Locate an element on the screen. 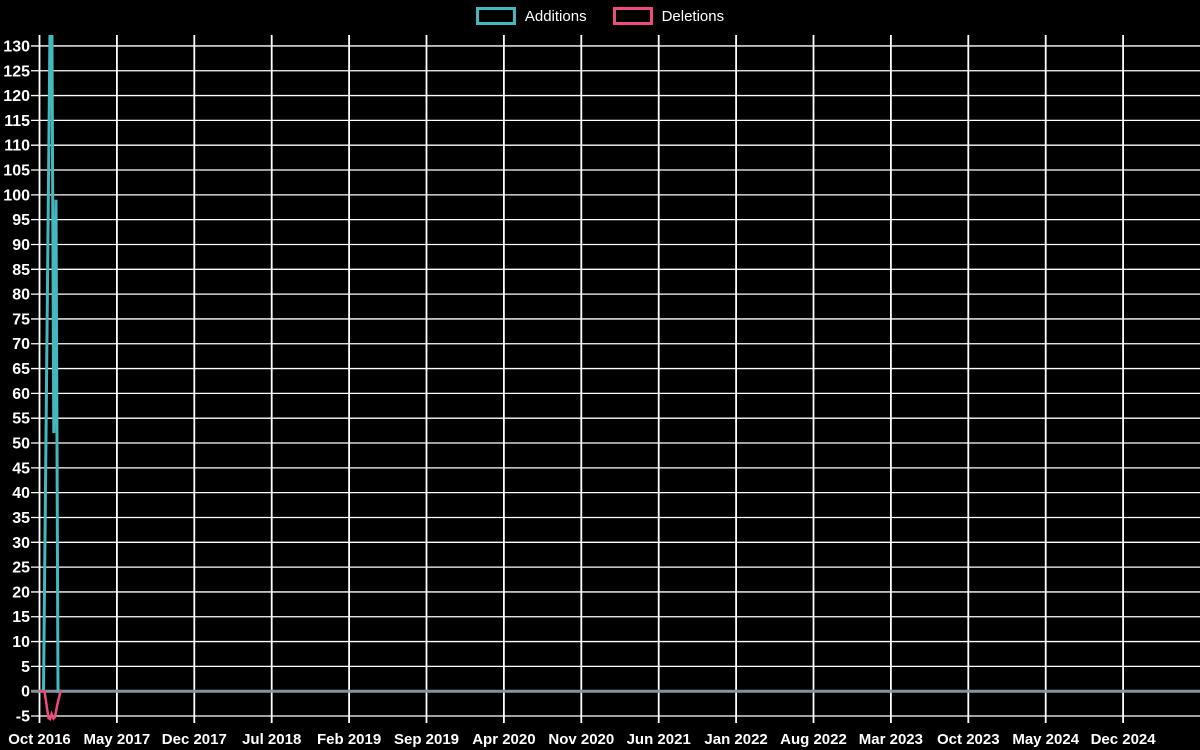 This screenshot has height=750, width=1200. x-tick-label: Apr 2020 is located at coordinates (503, 739).